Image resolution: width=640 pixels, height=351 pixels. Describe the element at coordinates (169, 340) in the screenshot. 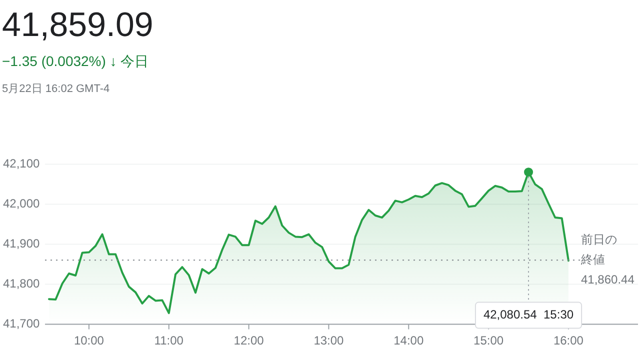

I see `x-tick-label: 11:00` at that location.